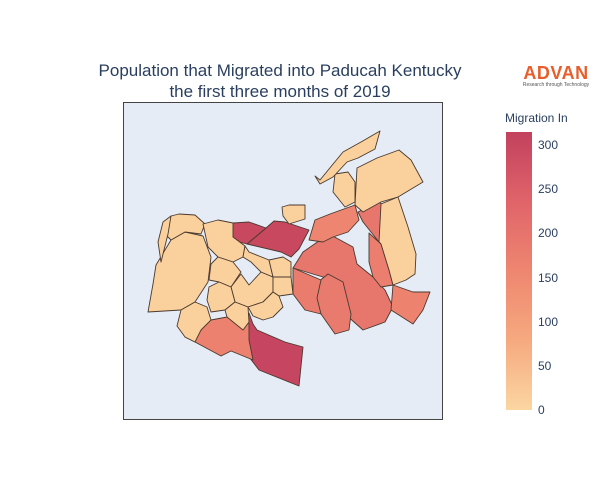 This screenshot has width=600, height=500. Describe the element at coordinates (548, 189) in the screenshot. I see `colorbar-tick-label: 250` at that location.